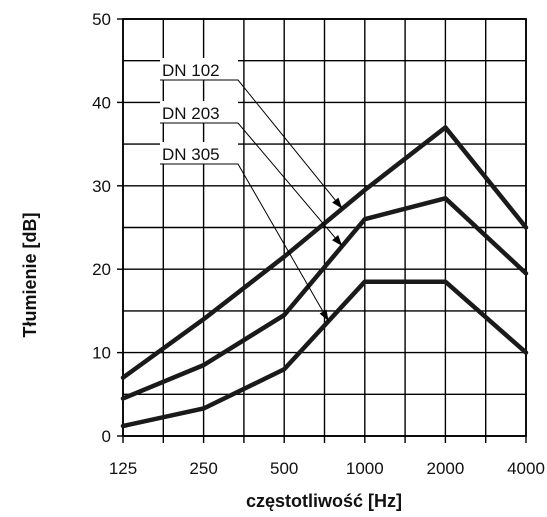 This screenshot has width=547, height=517. What do you see at coordinates (327, 468) in the screenshot?
I see `x-tick-labels: 125 250 500 1000 2000 4000` at bounding box center [327, 468].